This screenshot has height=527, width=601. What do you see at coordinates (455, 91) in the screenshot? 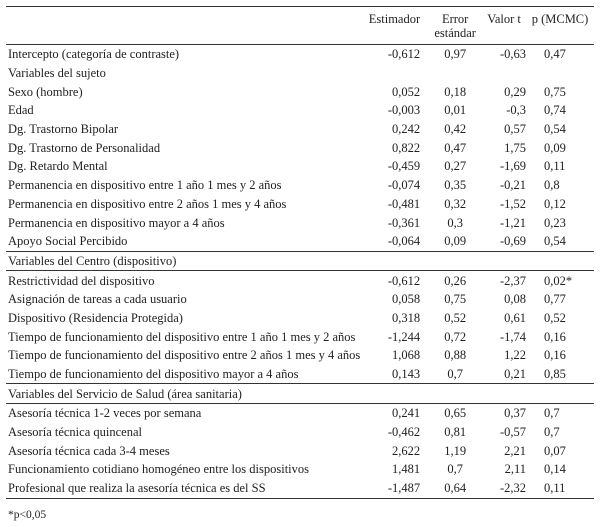
I see `error-cell: 0,18` at bounding box center [455, 91].